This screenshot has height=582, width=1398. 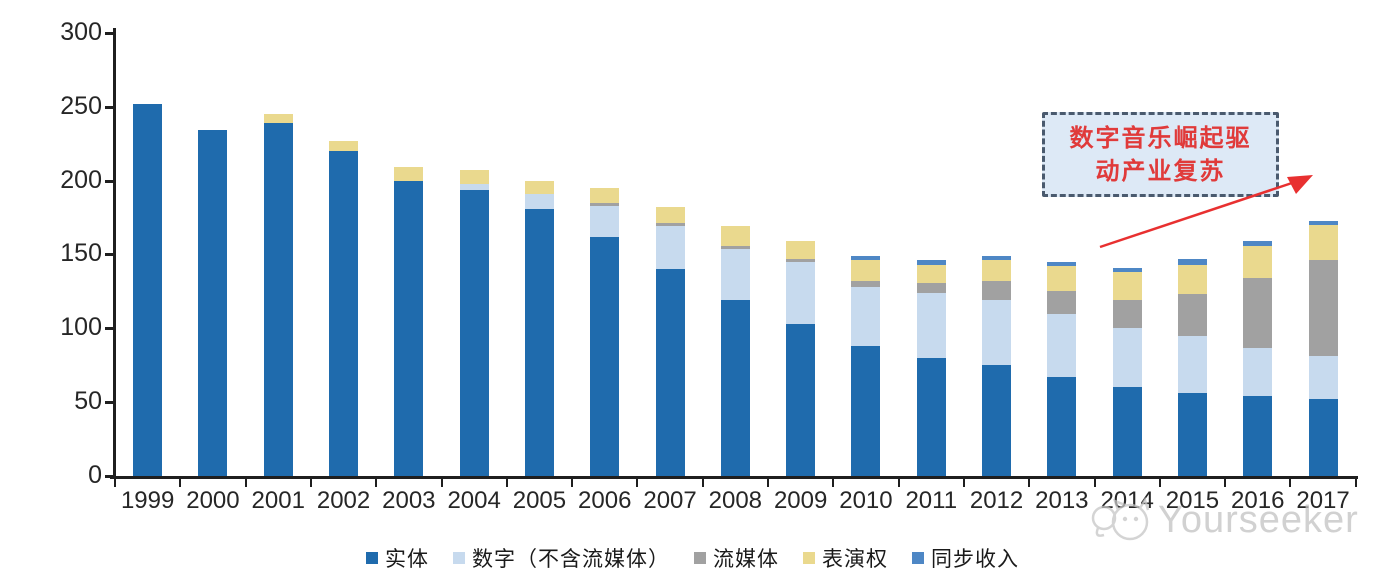 I want to click on x-axis-category-label: 2009, so click(x=800, y=500).